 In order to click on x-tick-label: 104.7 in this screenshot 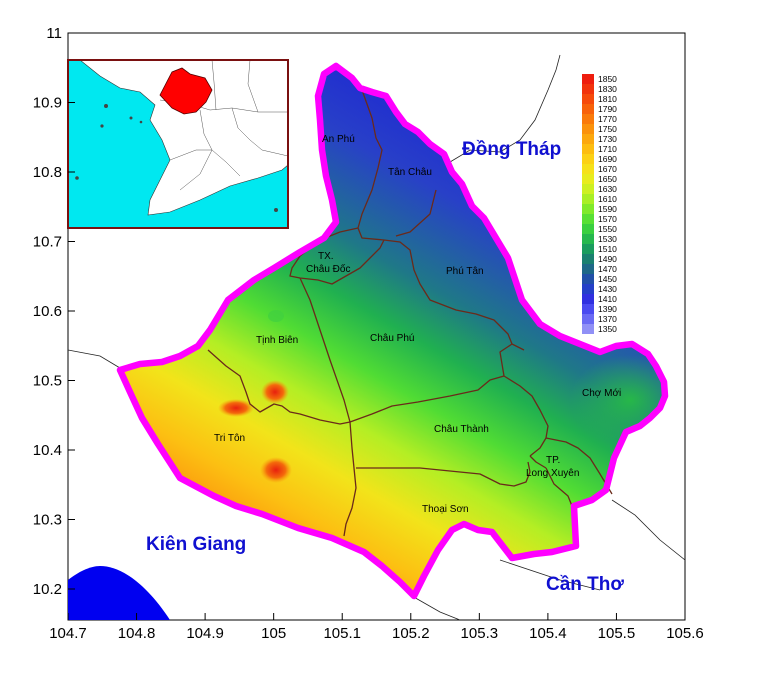, I will do `click(68, 633)`.